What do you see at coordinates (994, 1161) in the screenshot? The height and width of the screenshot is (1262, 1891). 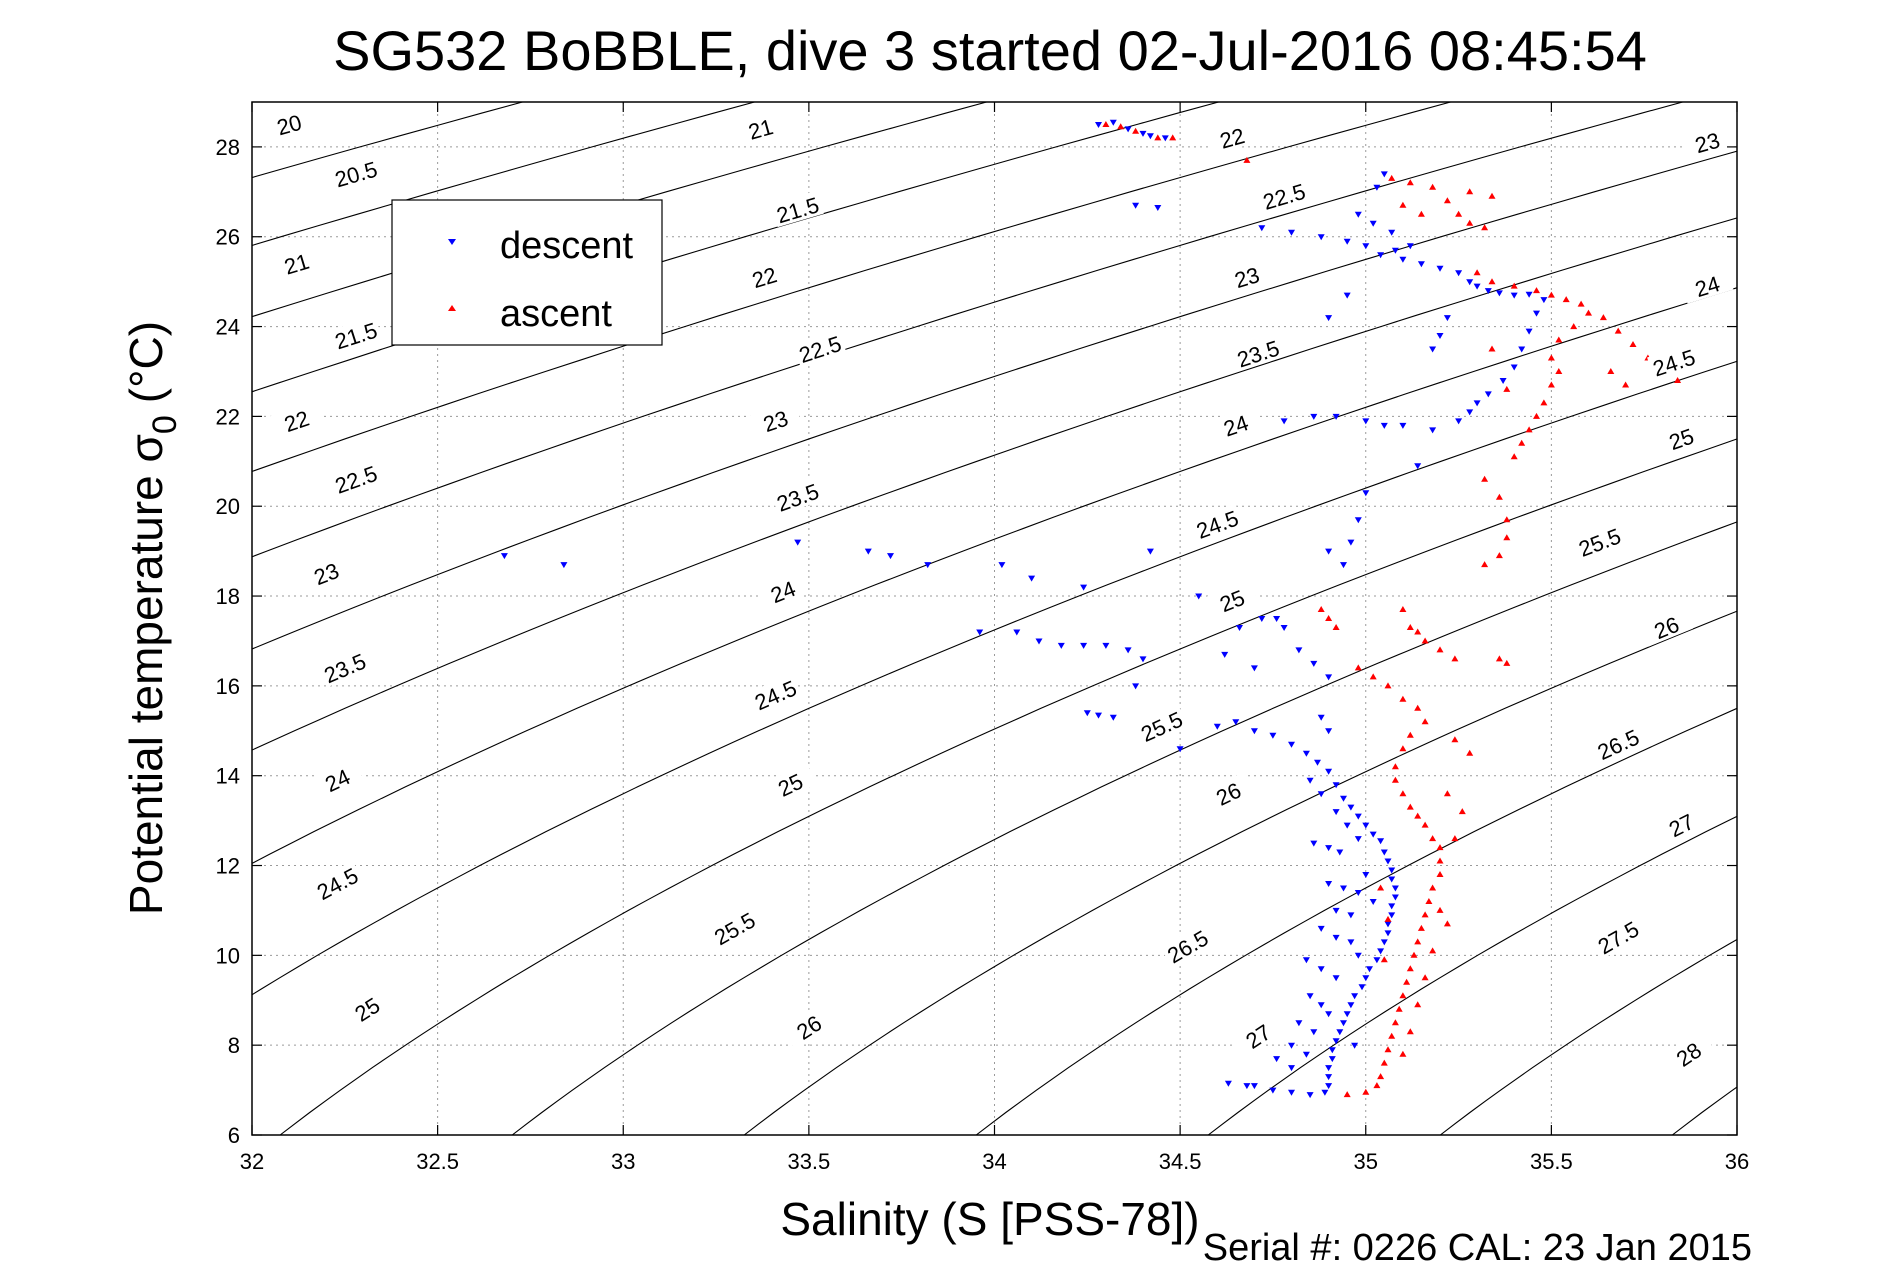 I see `x-tick-label: 34` at bounding box center [994, 1161].